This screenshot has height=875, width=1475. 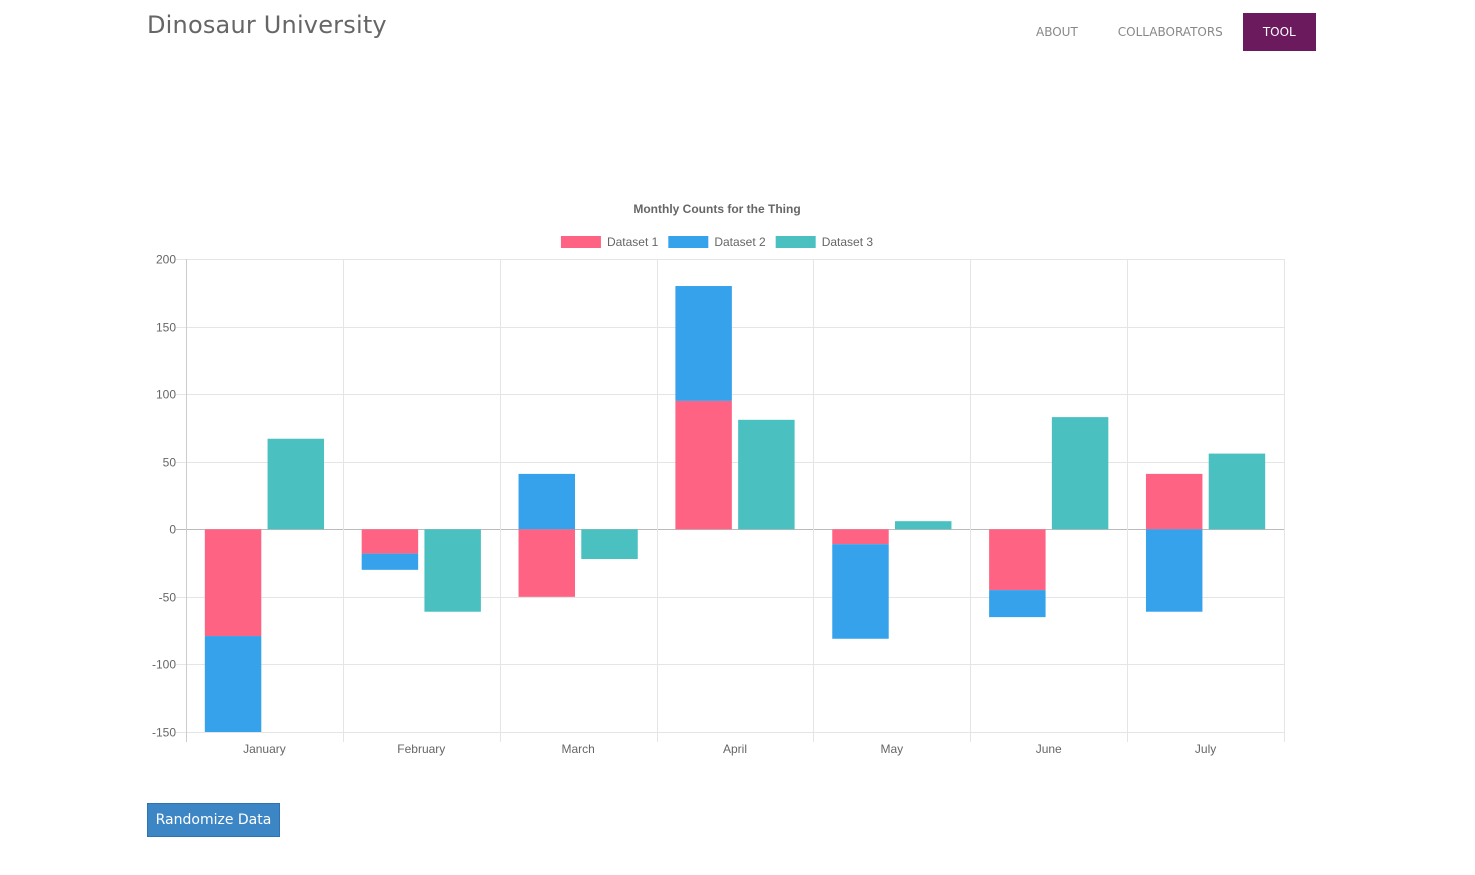 I want to click on x-tick-label: January, so click(x=264, y=749).